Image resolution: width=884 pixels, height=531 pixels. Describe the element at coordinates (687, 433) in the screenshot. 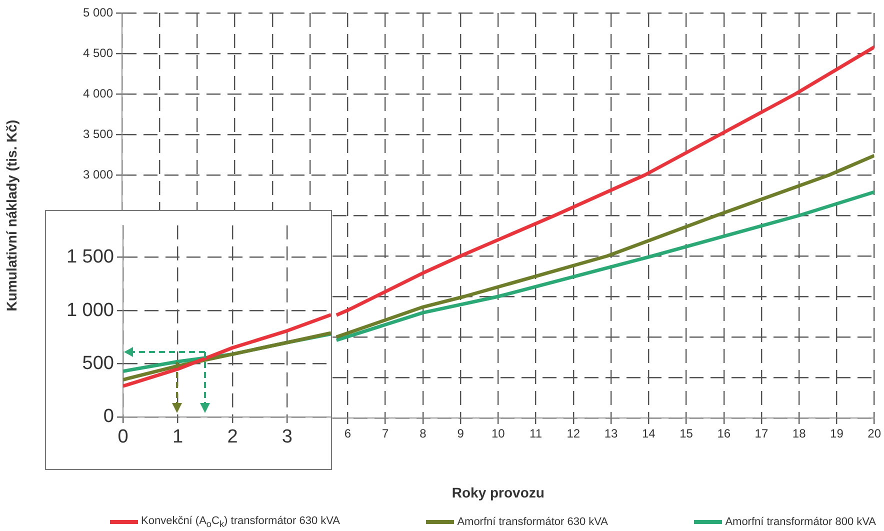

I see `x-tick-label: 15` at that location.